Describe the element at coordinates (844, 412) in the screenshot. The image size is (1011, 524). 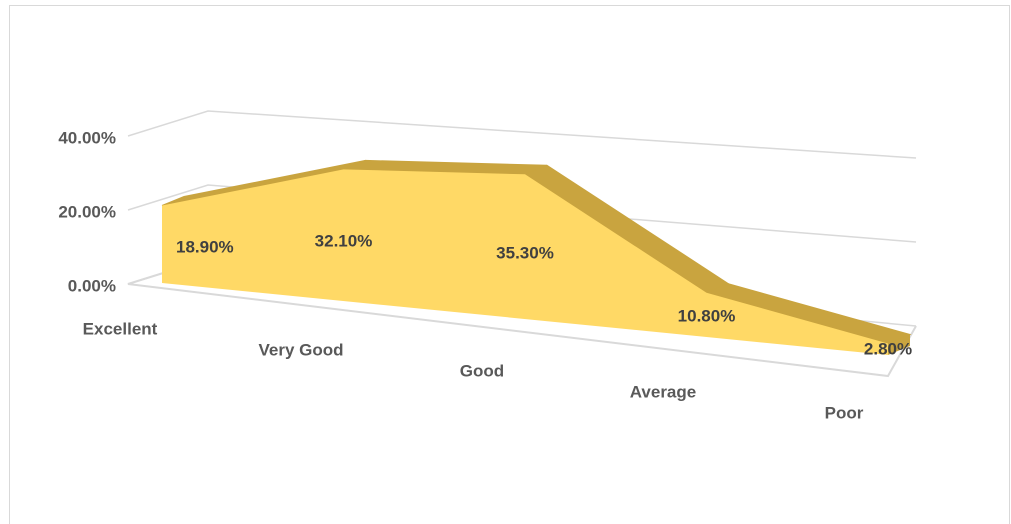
I see `x-tick-label: Poor` at that location.